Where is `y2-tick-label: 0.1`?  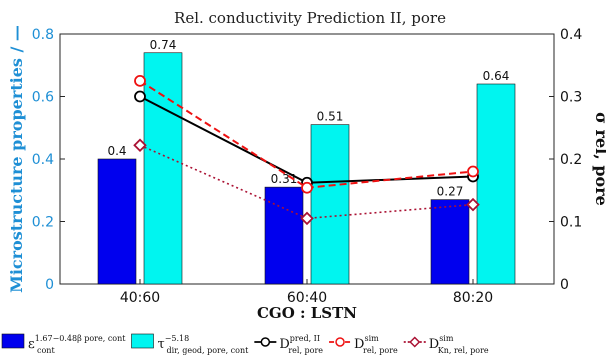 y2-tick-label: 0.1 is located at coordinates (571, 223).